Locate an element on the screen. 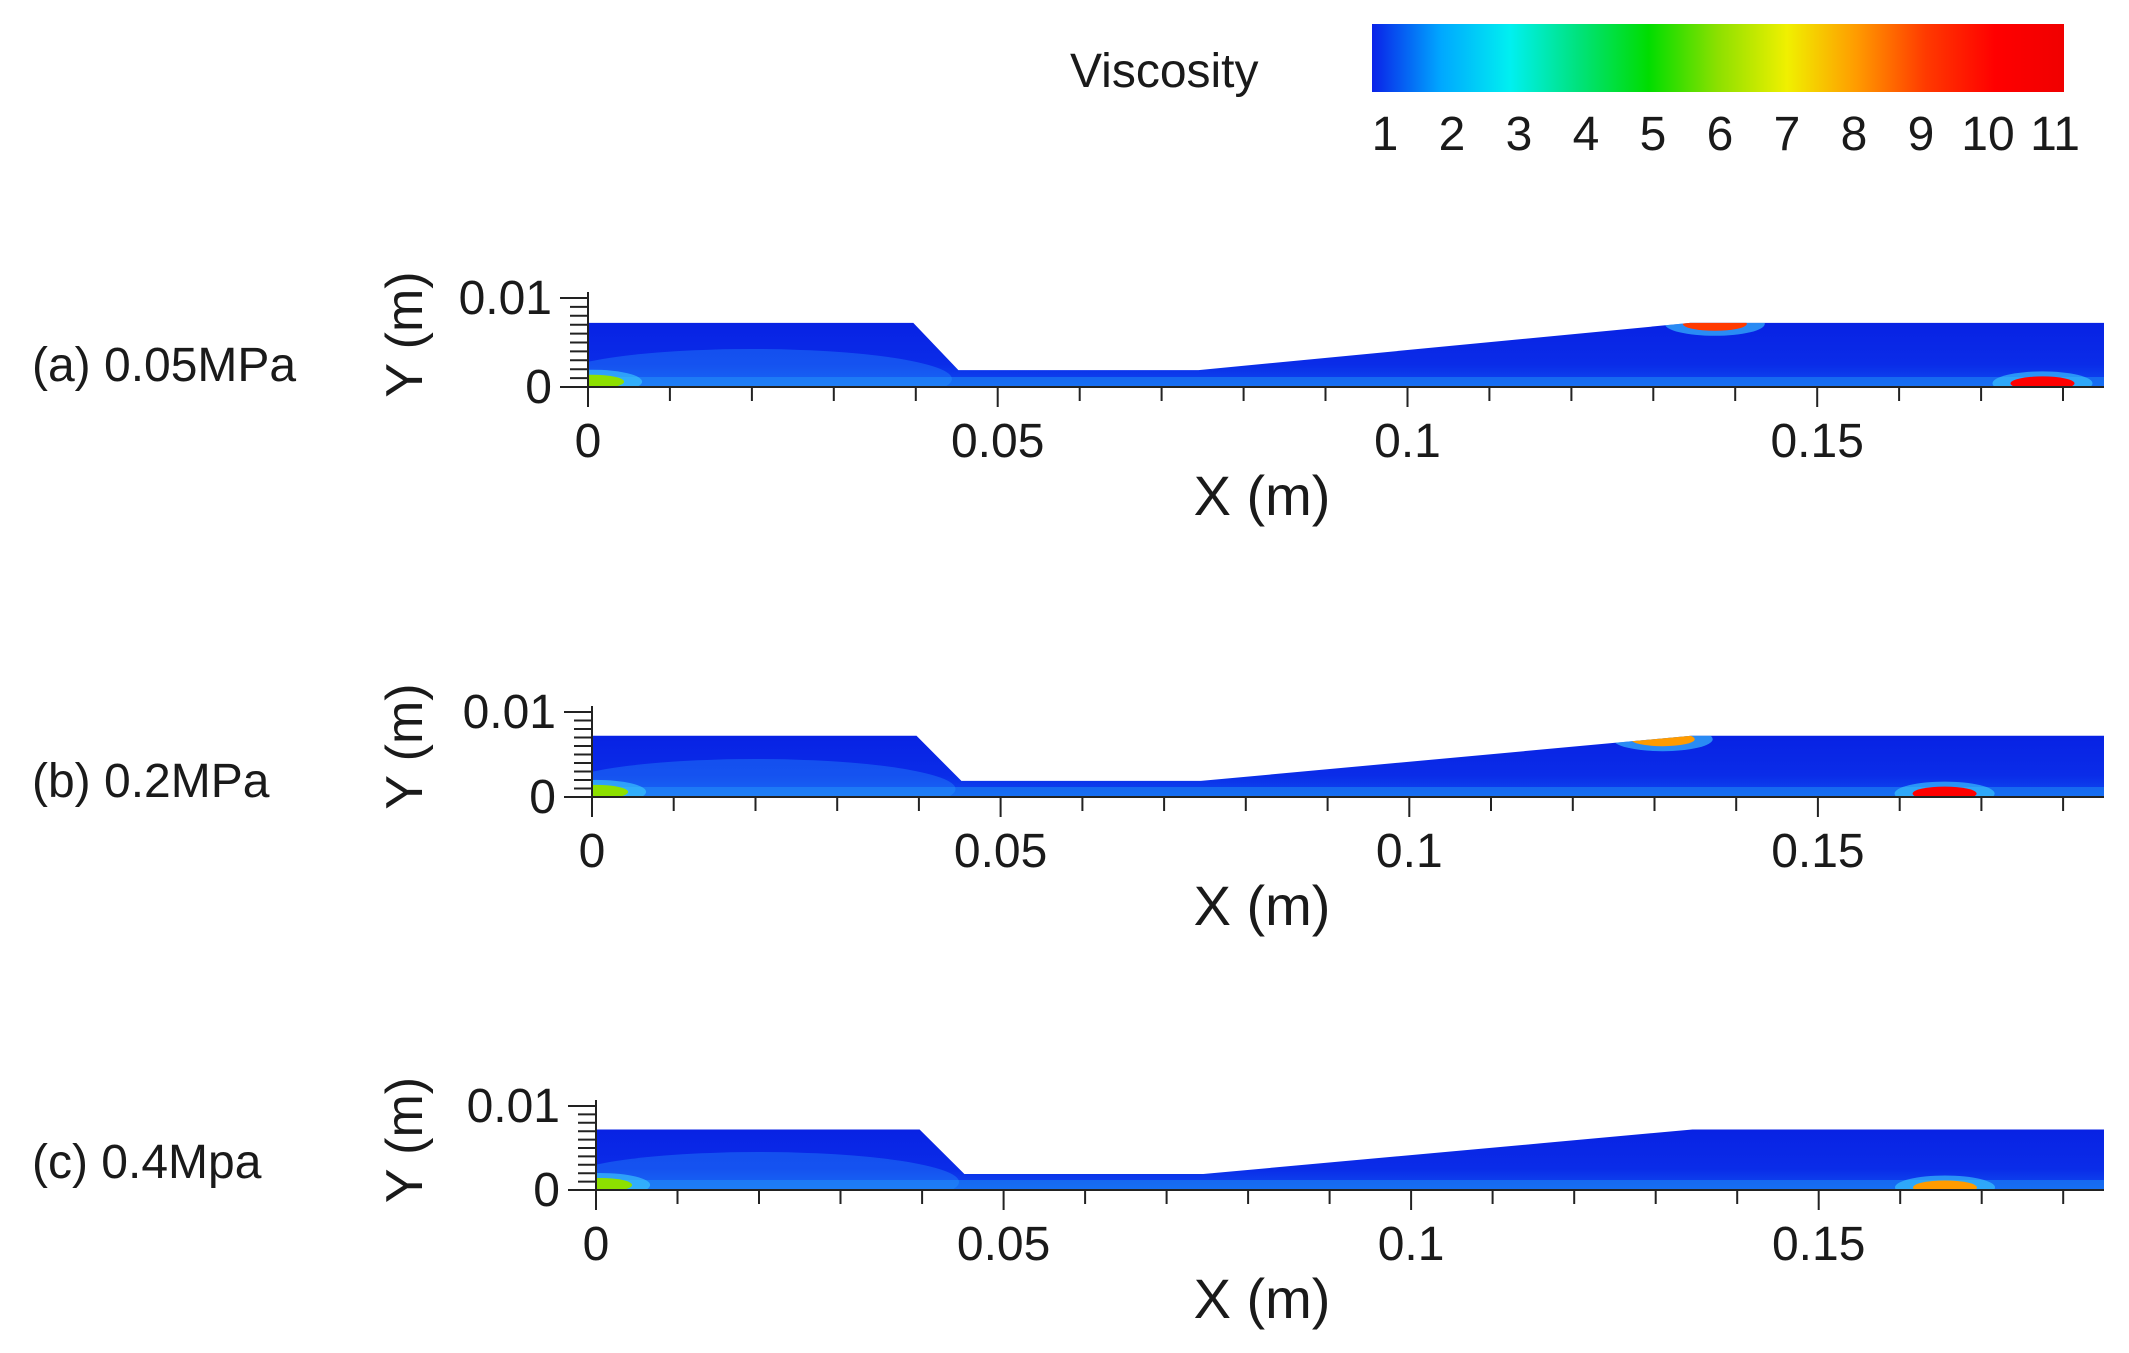 Image resolution: width=2129 pixels, height=1353 pixels. colorbar-ticks: 1 2 3 4 5 6 7 8 9 10 11 is located at coordinates (1726, 134).